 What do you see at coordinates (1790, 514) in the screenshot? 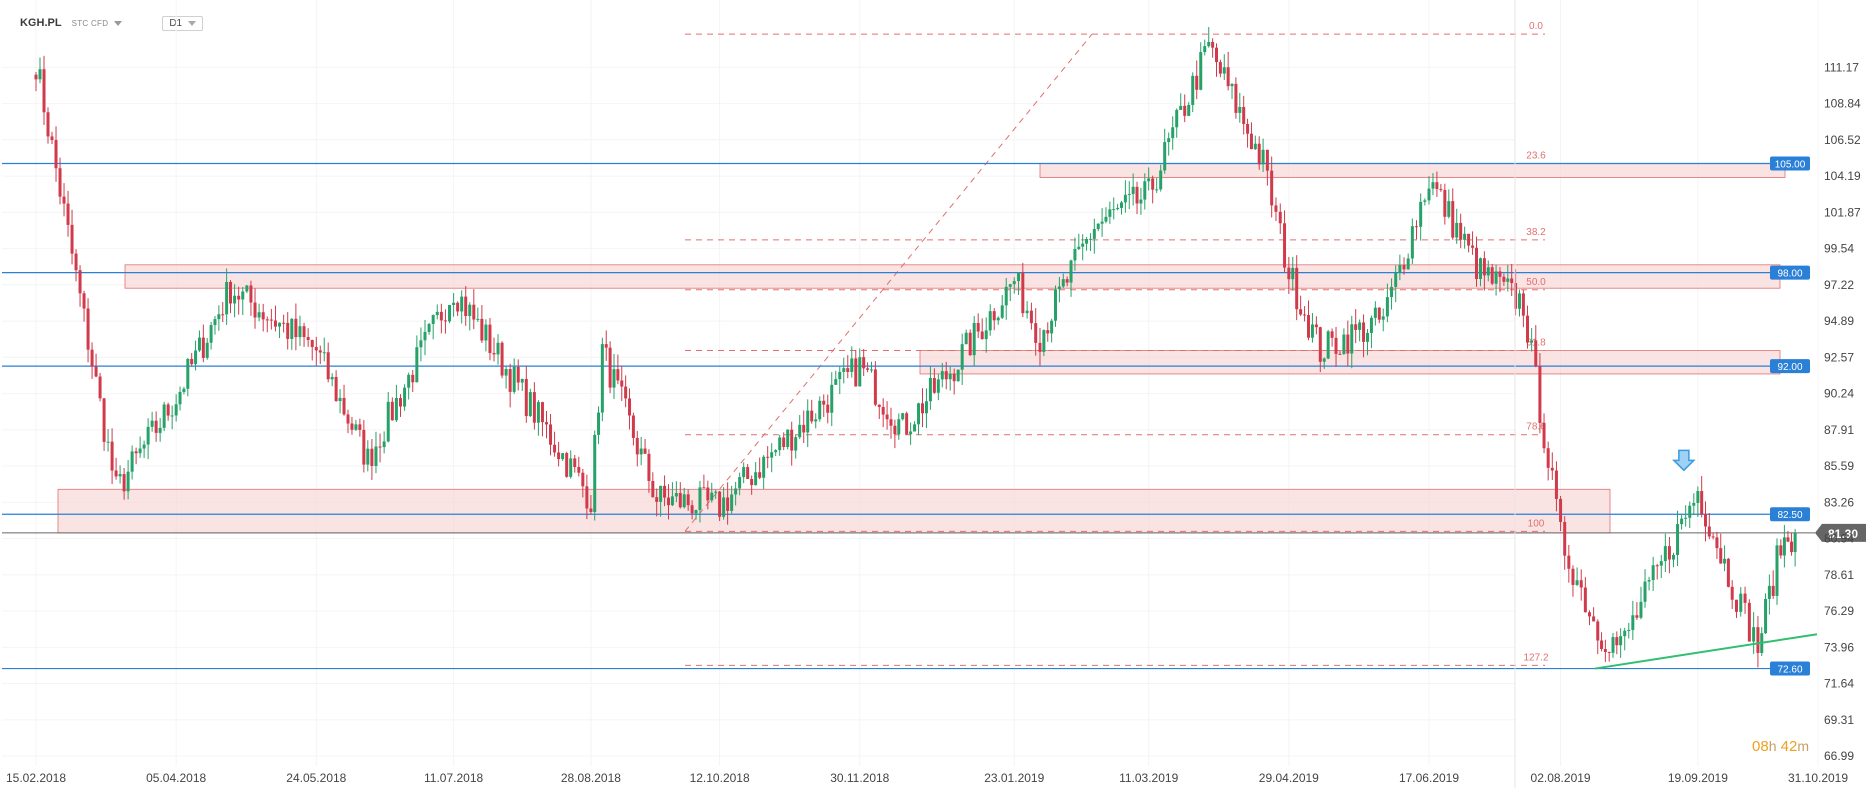
I see `price-level-tag` at bounding box center [1790, 514].